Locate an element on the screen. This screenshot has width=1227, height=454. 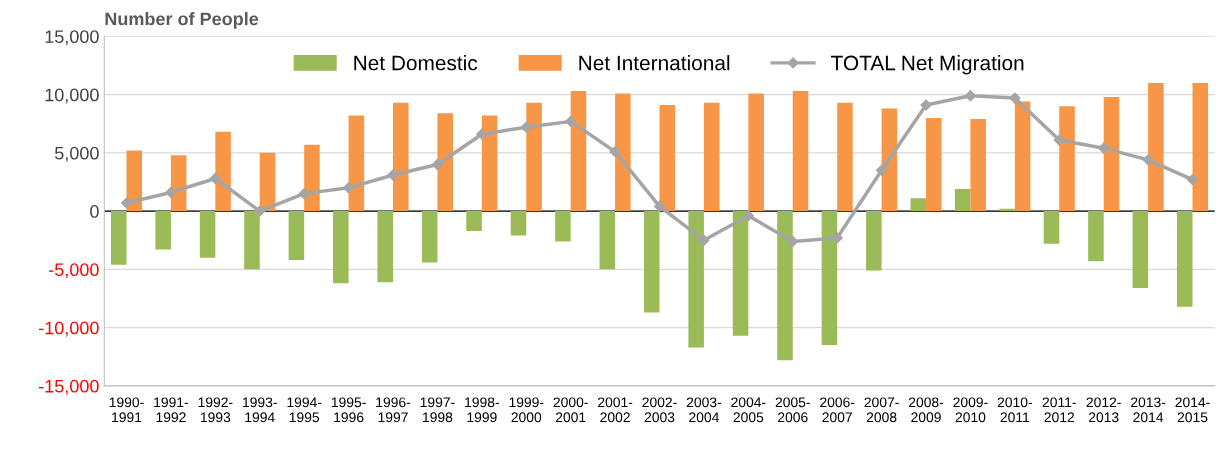
x-tick-label: 2004- 2005 is located at coordinates (748, 410).